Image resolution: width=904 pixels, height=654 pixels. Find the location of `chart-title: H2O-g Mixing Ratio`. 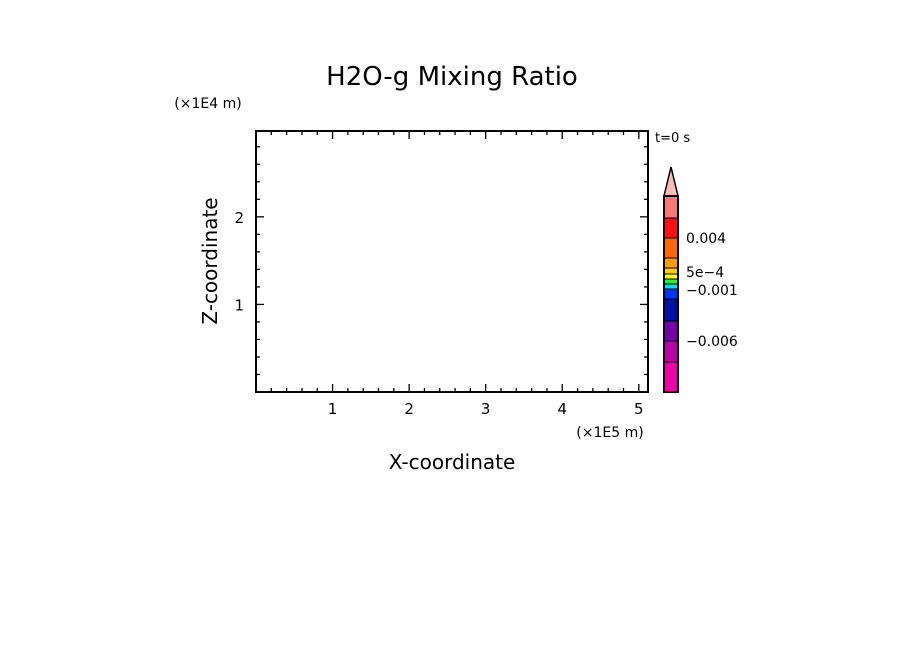

chart-title: H2O-g Mixing Ratio is located at coordinates (452, 77).